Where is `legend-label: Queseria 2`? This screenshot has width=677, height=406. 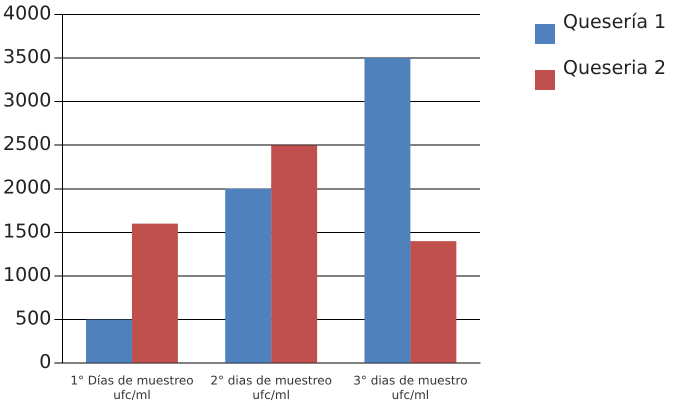
legend-label: Queseria 2 is located at coordinates (615, 68).